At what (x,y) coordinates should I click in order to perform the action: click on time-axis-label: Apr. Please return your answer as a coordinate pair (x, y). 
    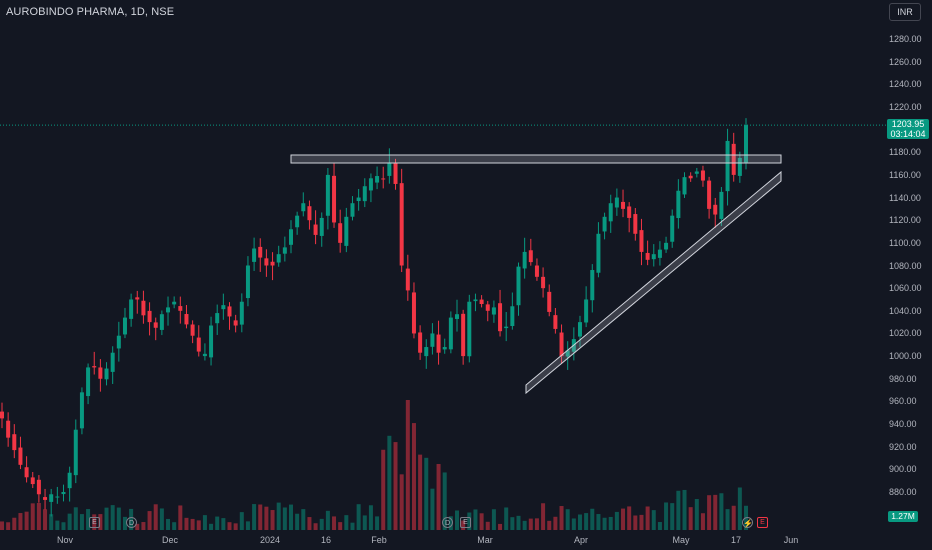
    Looking at the image, I should click on (581, 540).